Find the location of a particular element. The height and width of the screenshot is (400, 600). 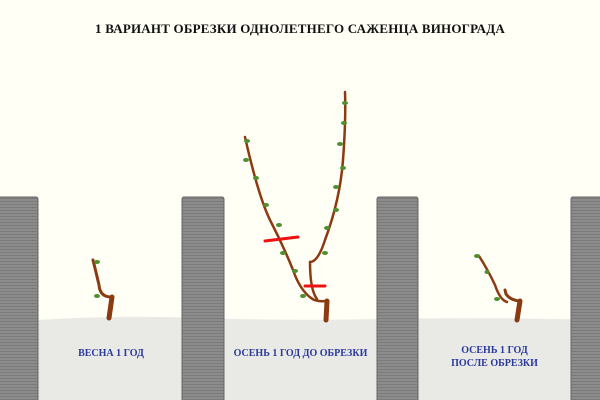

seedling-spring is located at coordinates (103, 289).